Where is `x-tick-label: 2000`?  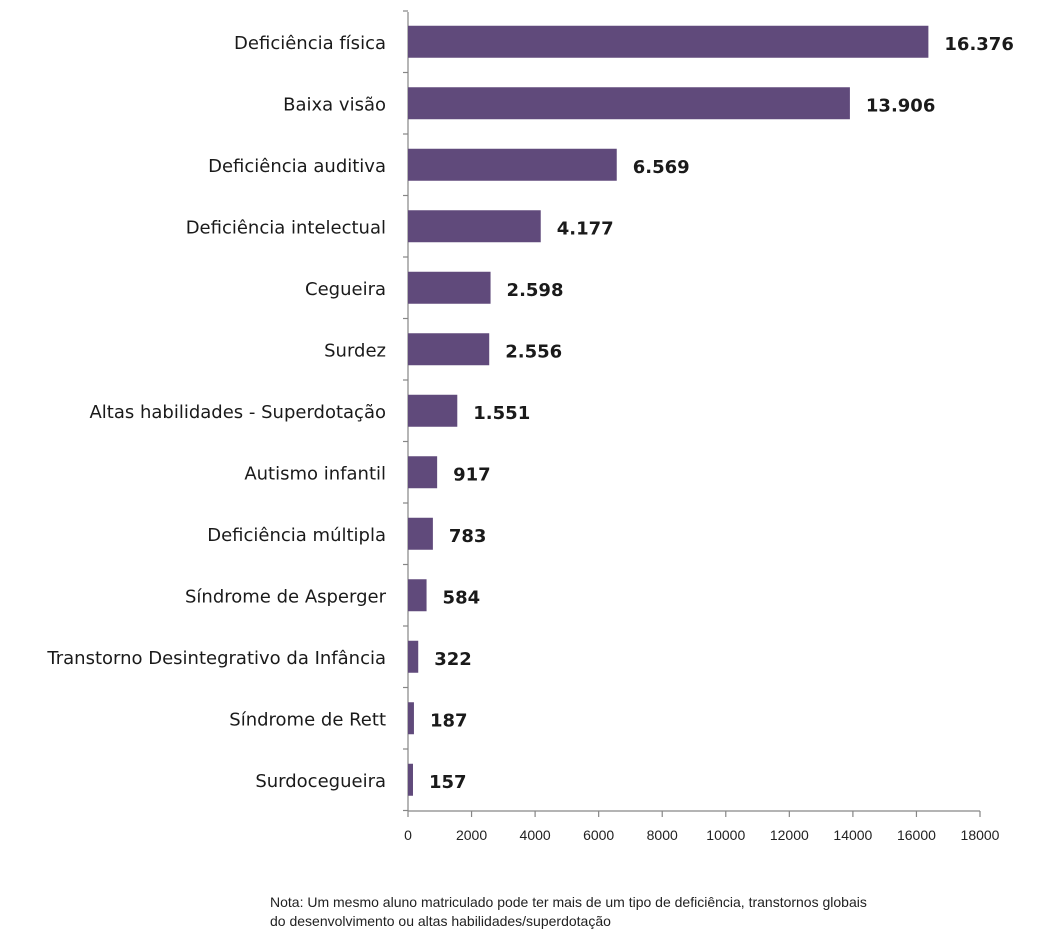
x-tick-label: 2000 is located at coordinates (471, 835).